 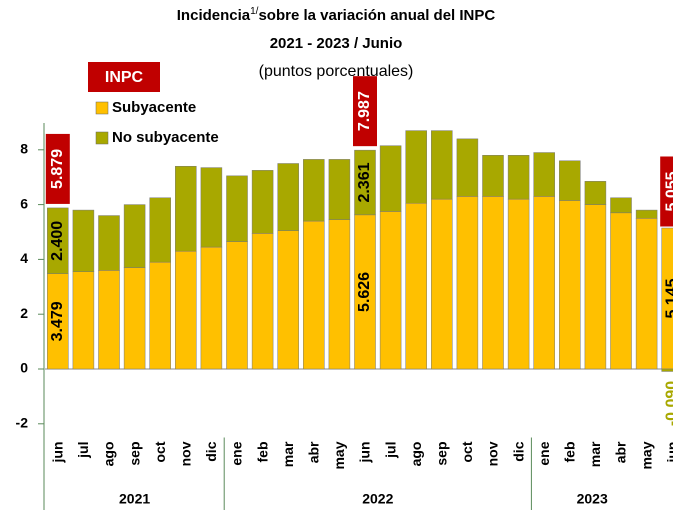 What do you see at coordinates (364, 292) in the screenshot?
I see `value-label: 5.626` at bounding box center [364, 292].